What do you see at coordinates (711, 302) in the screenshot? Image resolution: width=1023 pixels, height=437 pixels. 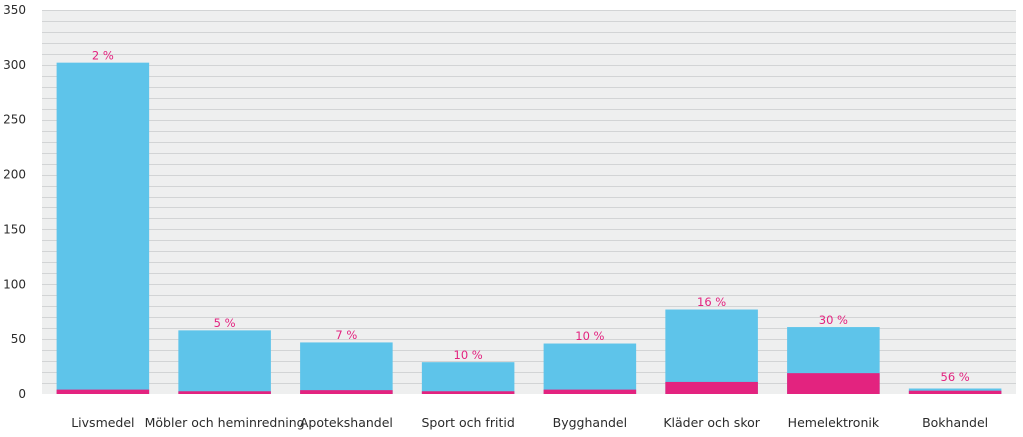 I see `share-percent-label: 16 %` at bounding box center [711, 302].